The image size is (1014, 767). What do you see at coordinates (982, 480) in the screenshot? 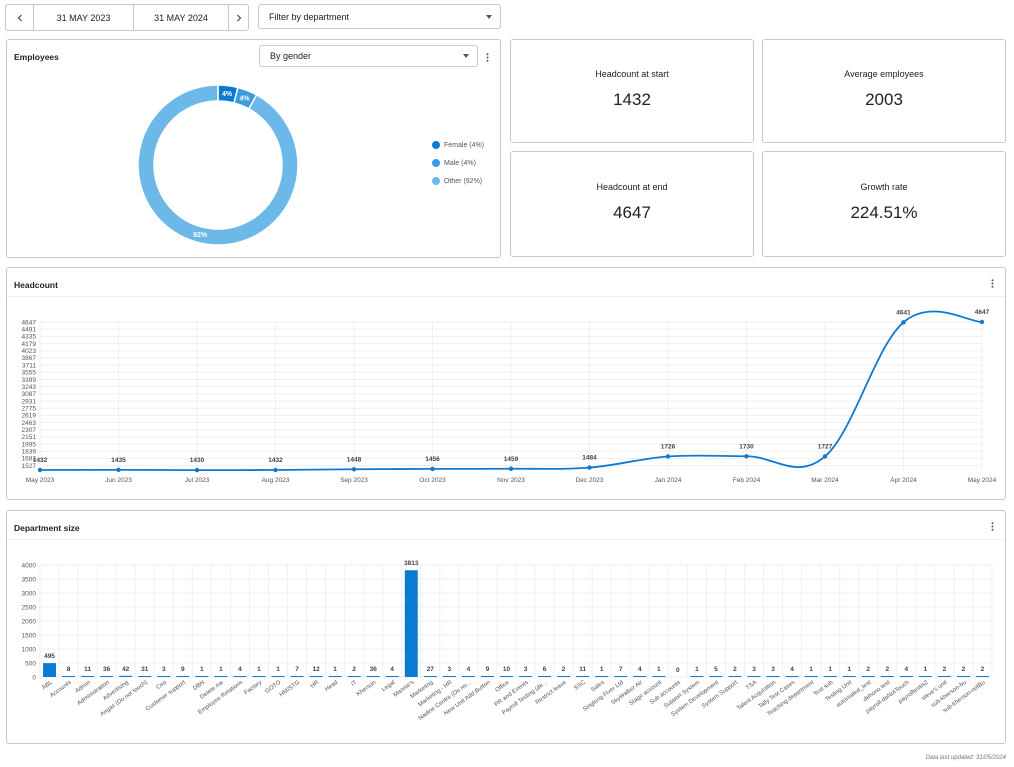
I see `x-tick-label: May 2024` at bounding box center [982, 480].